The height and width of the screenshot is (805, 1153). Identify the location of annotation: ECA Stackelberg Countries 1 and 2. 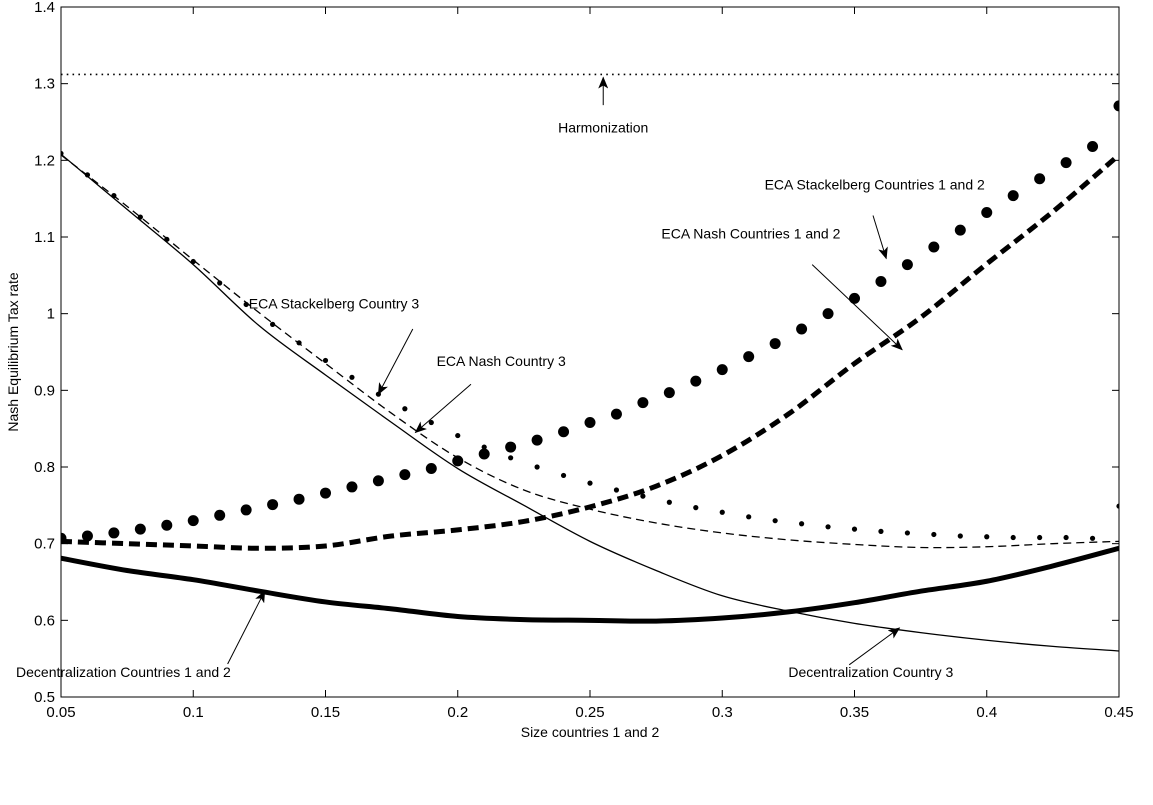
(875, 218).